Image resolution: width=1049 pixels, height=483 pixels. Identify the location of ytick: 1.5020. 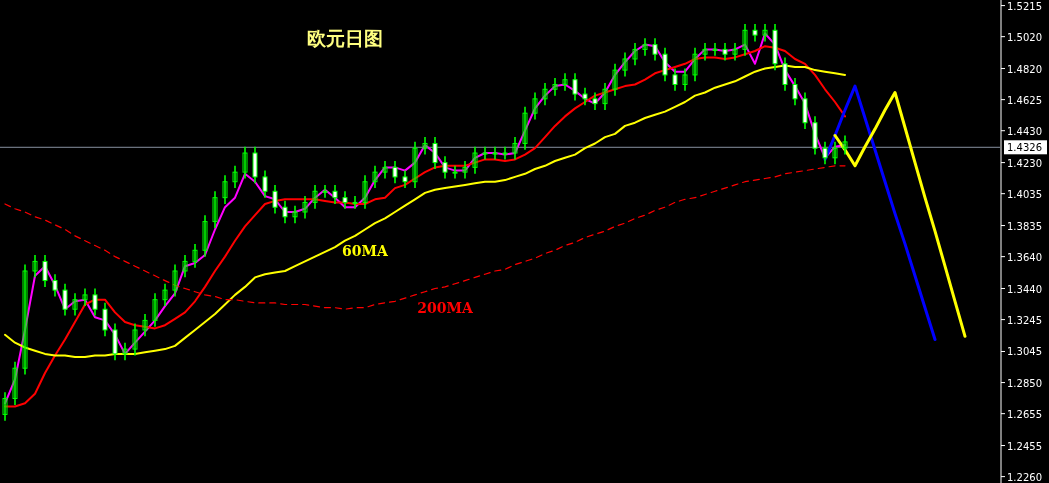
(1024, 37).